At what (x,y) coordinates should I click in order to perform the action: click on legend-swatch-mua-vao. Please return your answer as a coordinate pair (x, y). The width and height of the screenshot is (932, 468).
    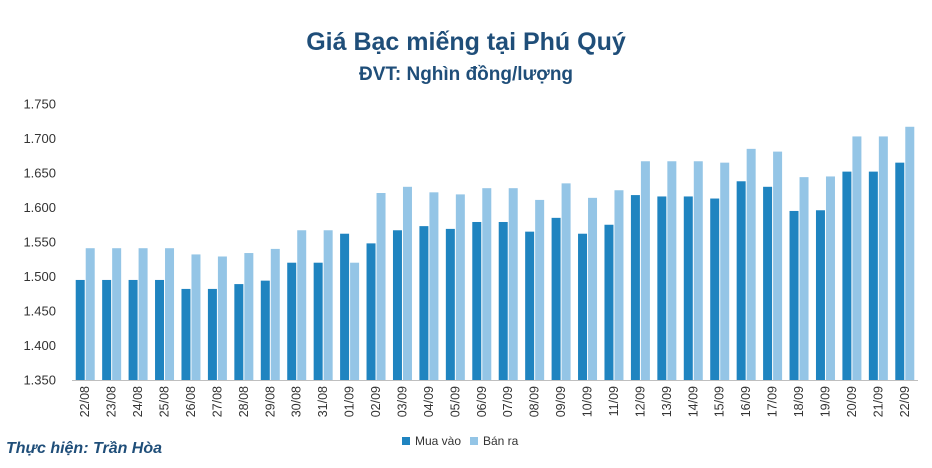
    Looking at the image, I should click on (406, 441).